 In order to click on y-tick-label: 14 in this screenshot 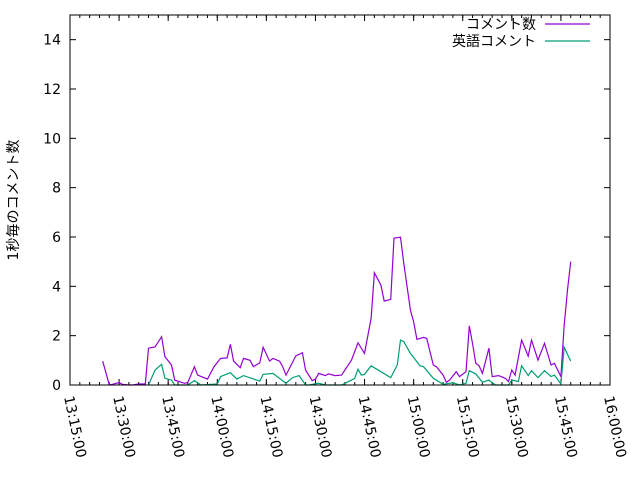, I will do `click(52, 41)`.